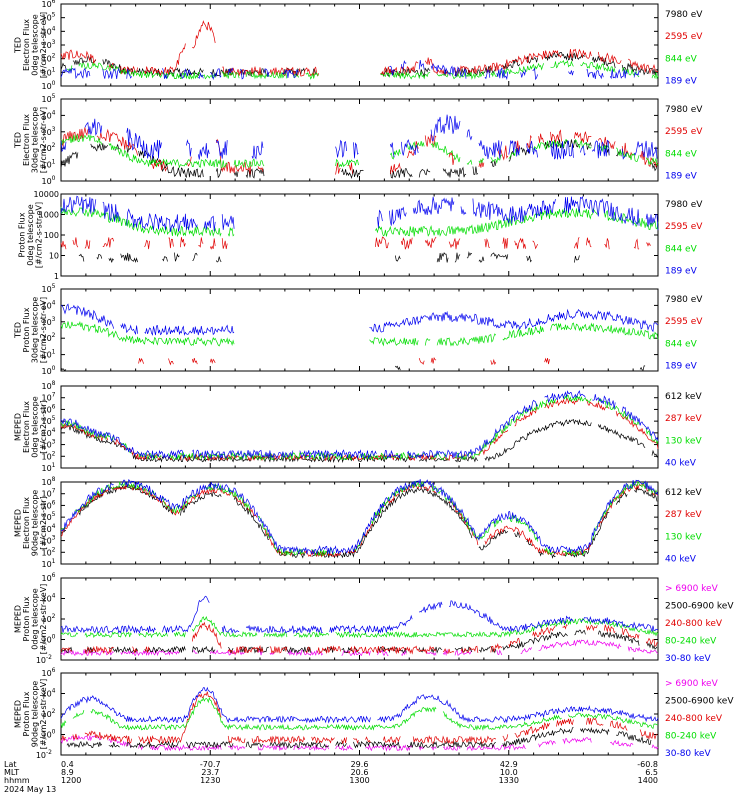 Image resolution: width=750 pixels, height=804 pixels. I want to click on axis-date: 2024 May 13, so click(30, 789).